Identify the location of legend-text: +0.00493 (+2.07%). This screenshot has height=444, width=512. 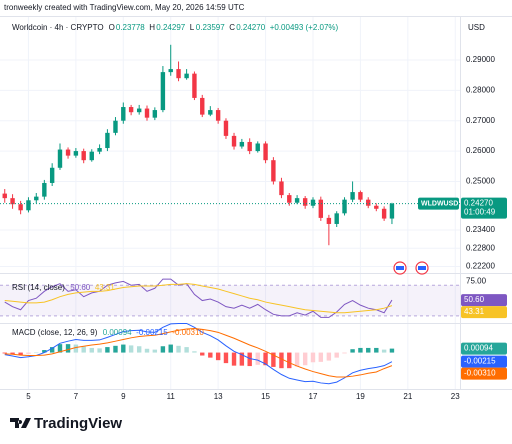
(304, 27).